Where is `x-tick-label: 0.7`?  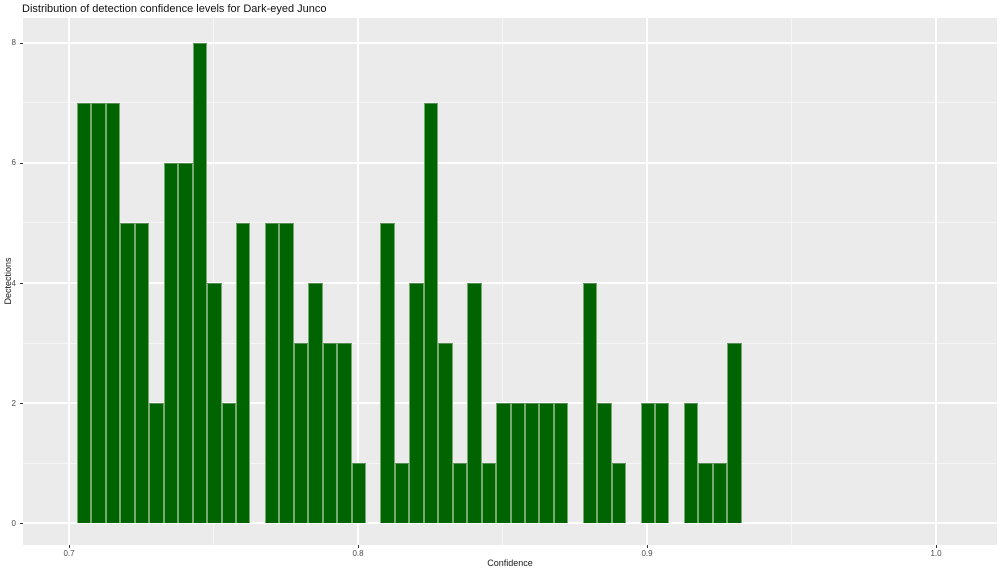 x-tick-label: 0.7 is located at coordinates (69, 553).